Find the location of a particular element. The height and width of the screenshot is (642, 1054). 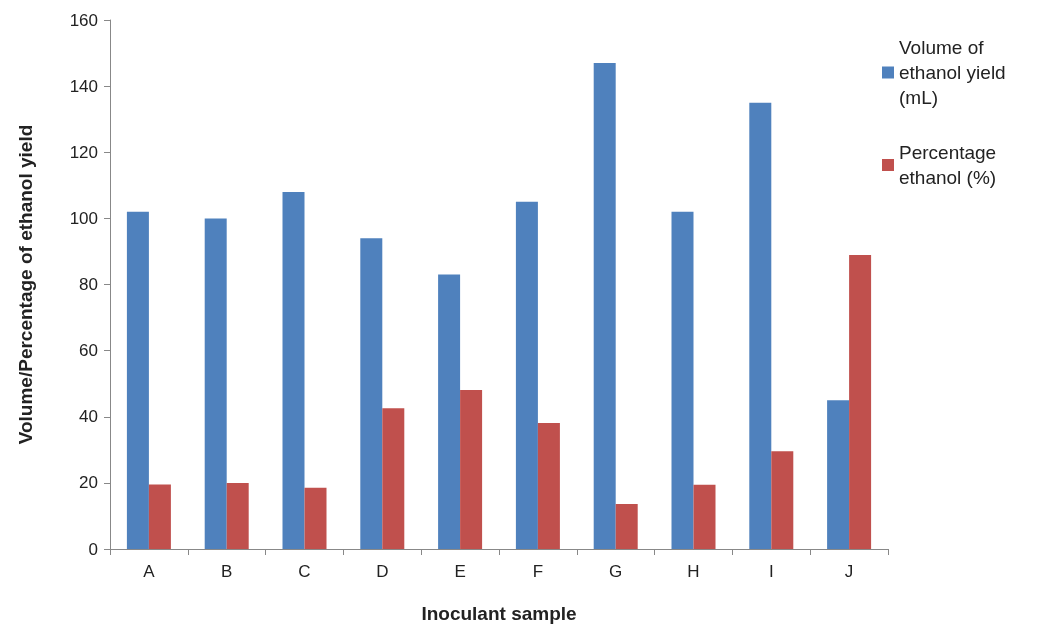

y-tick-label: 140 is located at coordinates (83, 86).